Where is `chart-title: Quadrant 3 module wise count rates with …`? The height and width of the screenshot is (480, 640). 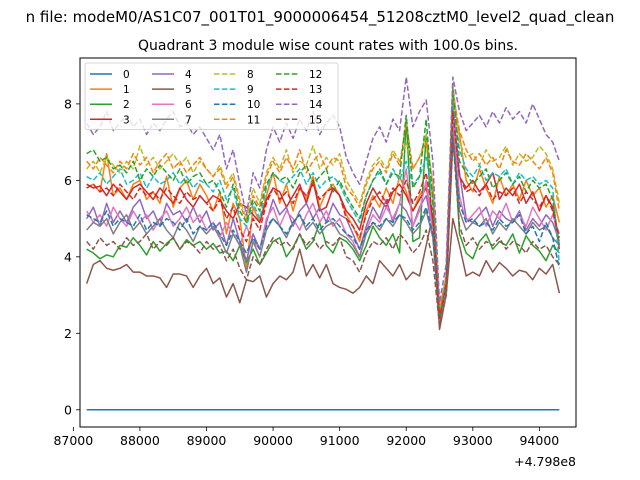
chart-title: Quadrant 3 module wise count rates with … is located at coordinates (328, 46).